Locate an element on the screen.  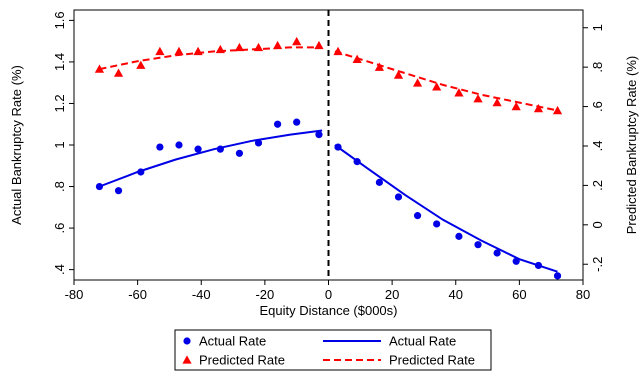
y-left-tick-label: 1.2 is located at coordinates (59, 103).